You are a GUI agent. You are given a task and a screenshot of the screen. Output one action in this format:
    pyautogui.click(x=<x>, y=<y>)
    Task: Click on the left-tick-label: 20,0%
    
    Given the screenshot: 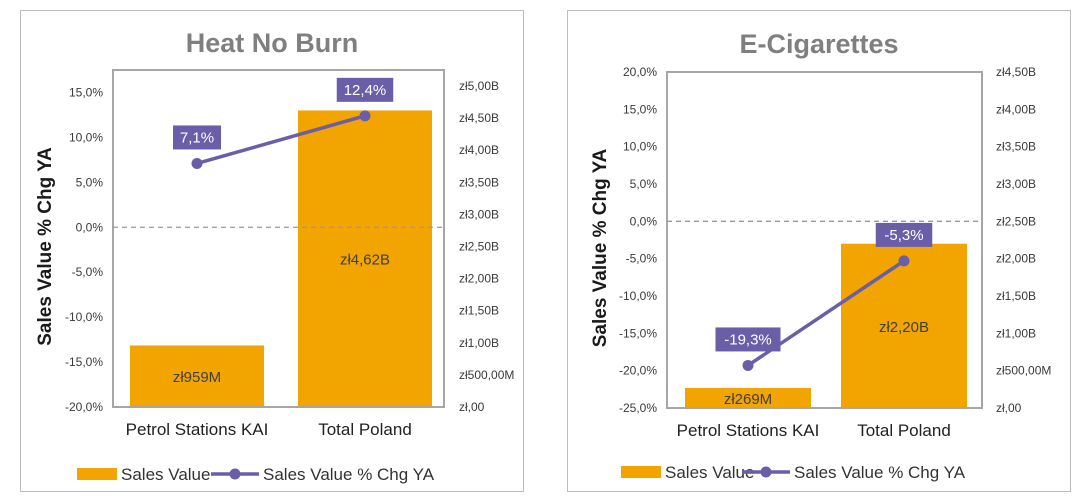 What is the action you would take?
    pyautogui.click(x=640, y=72)
    